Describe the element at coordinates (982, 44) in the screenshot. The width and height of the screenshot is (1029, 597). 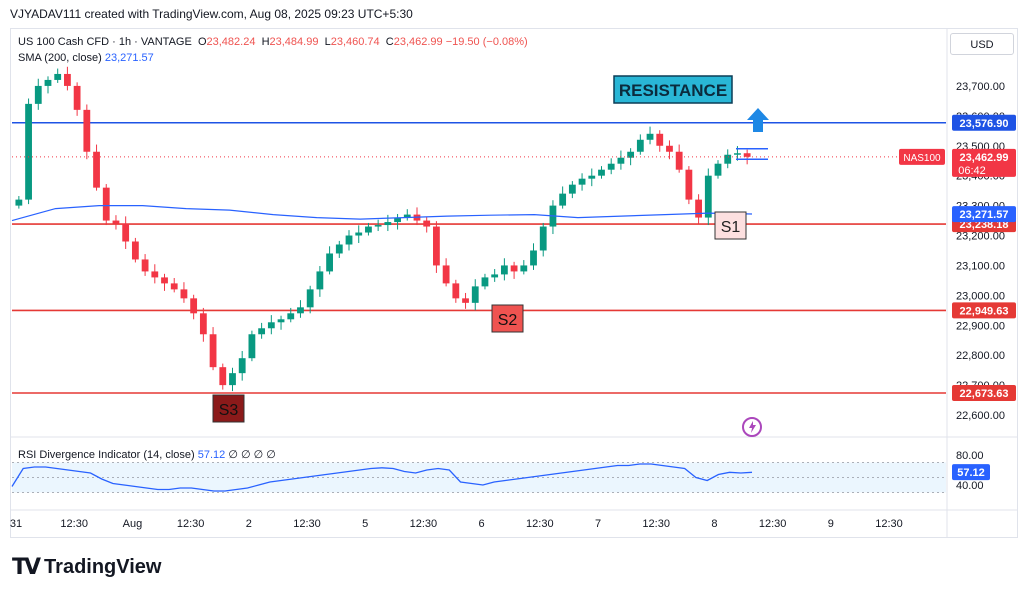
I see `currency-button: USD` at that location.